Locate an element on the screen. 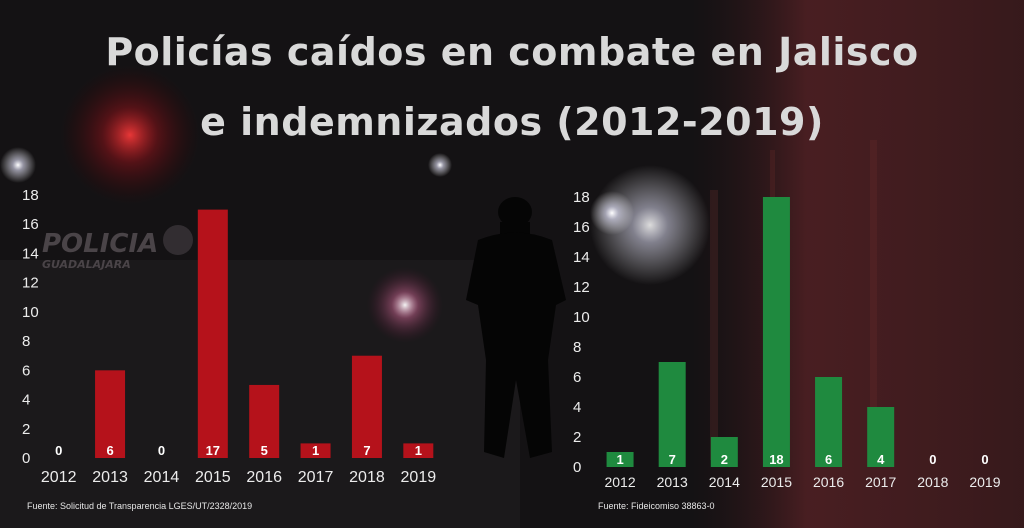  right-data-label: 1 is located at coordinates (619, 459).